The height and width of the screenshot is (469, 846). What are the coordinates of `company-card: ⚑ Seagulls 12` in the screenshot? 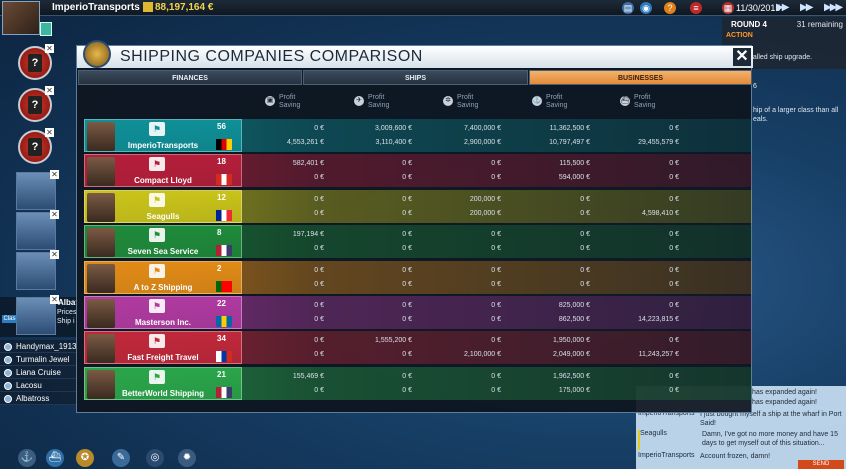 It's located at (163, 206).